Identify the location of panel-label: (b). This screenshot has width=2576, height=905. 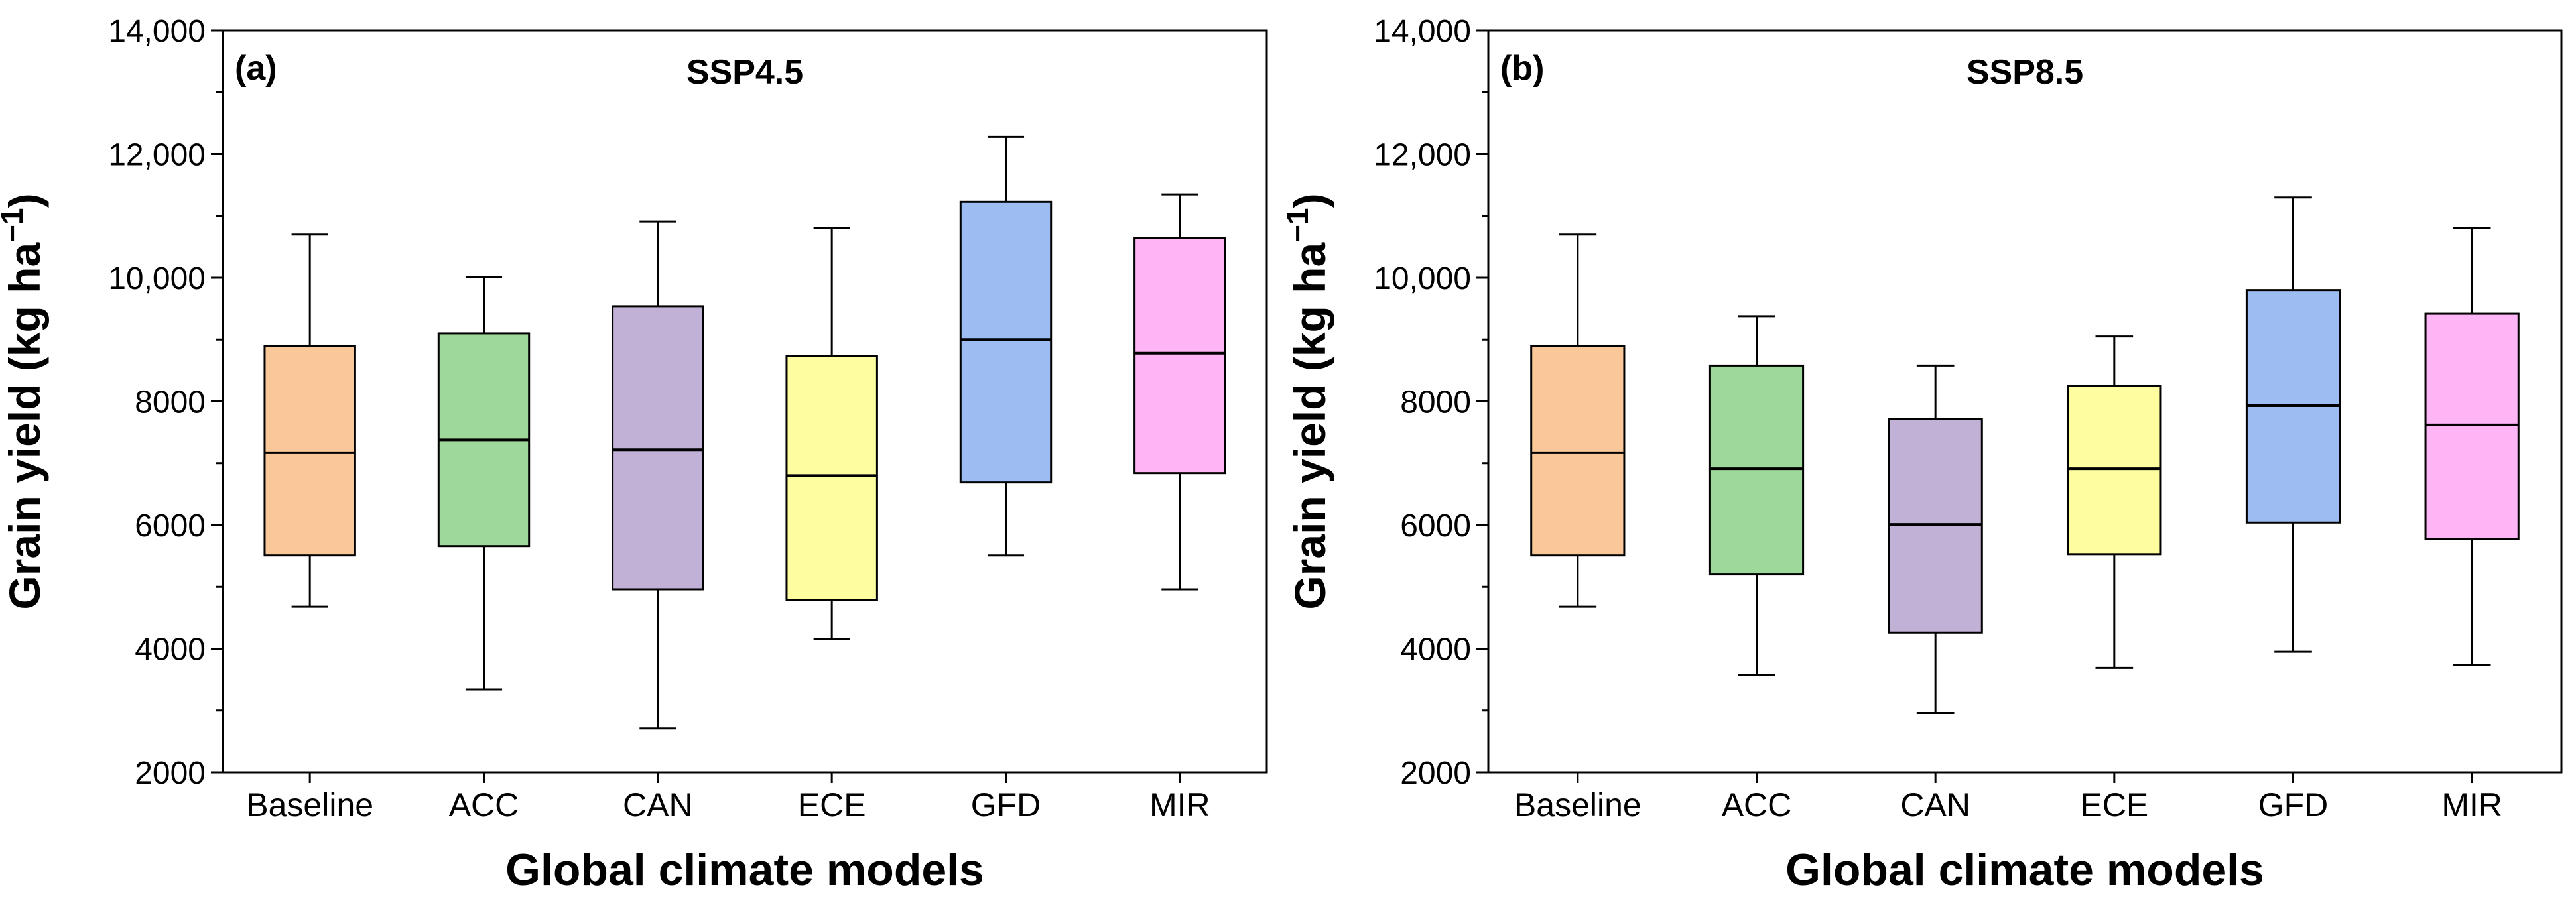
(1522, 68).